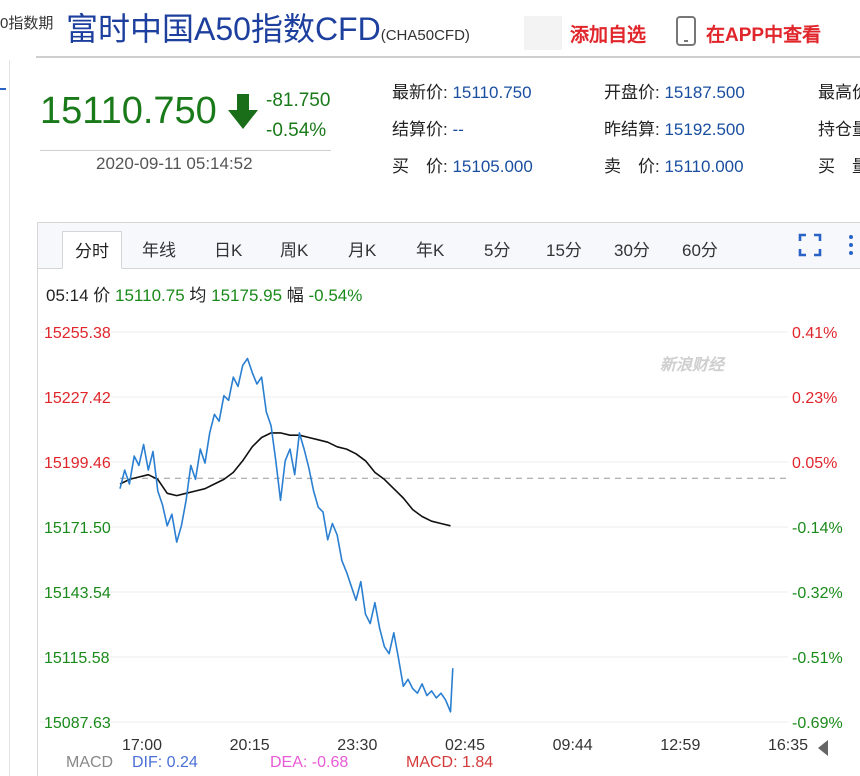 The height and width of the screenshot is (776, 860). What do you see at coordinates (174, 163) in the screenshot?
I see `quote-timestamp: 2020-09-11 05:14:52` at bounding box center [174, 163].